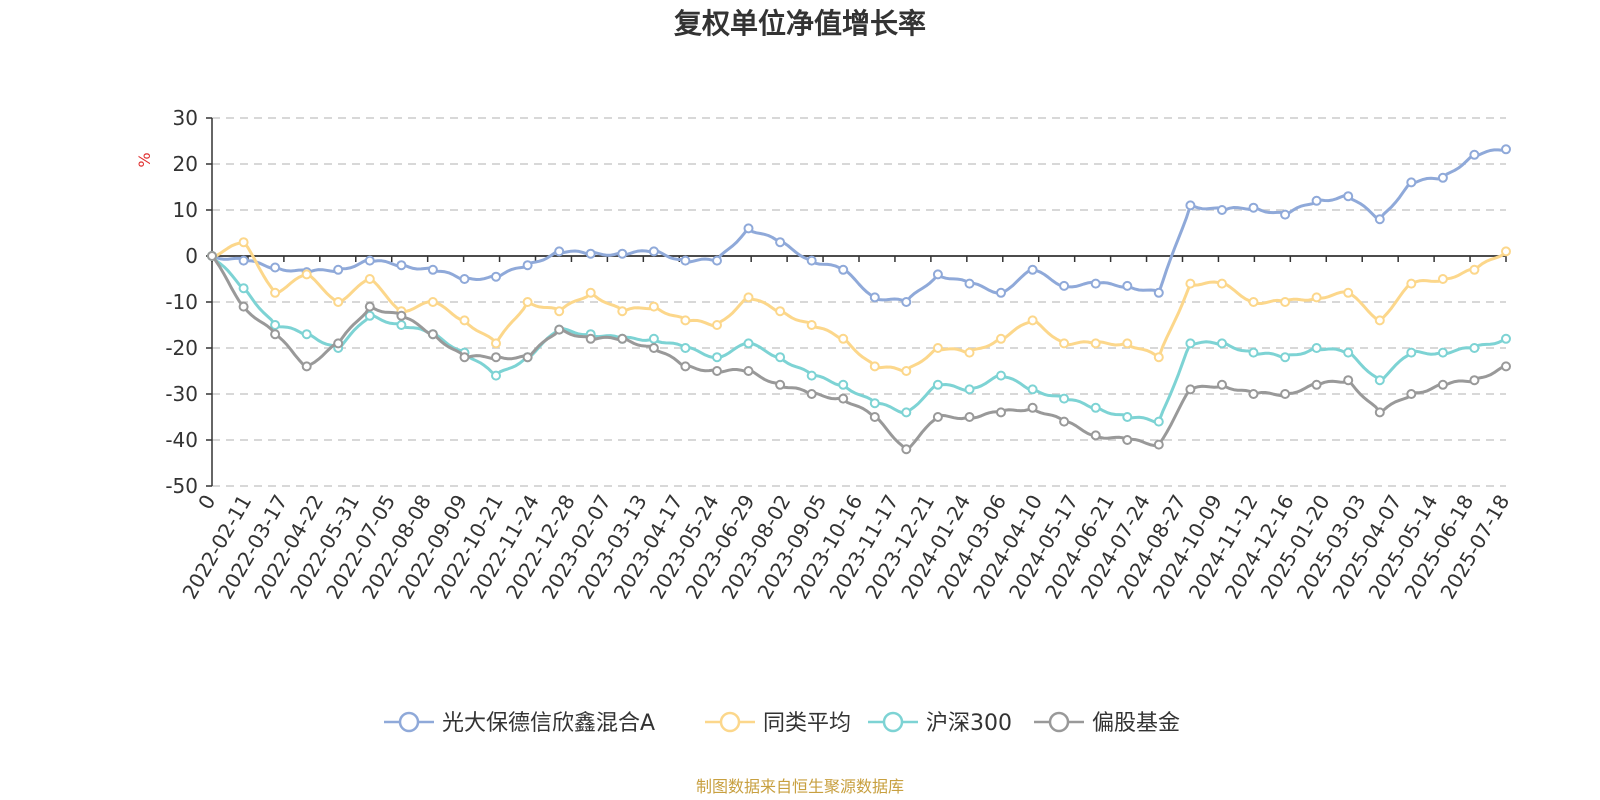 This screenshot has height=800, width=1600. I want to click on legend: 光大保德信欣鑫混合A 同类平均 沪深300 偏股基金, so click(782, 723).